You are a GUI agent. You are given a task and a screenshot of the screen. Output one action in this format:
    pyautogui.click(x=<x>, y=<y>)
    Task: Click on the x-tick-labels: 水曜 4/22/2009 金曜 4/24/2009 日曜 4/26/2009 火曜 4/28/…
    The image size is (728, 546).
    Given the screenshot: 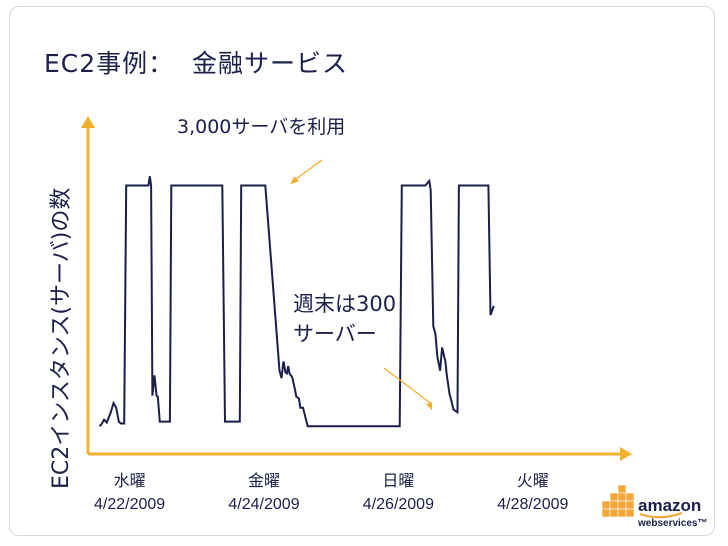 What is the action you would take?
    pyautogui.click(x=331, y=492)
    